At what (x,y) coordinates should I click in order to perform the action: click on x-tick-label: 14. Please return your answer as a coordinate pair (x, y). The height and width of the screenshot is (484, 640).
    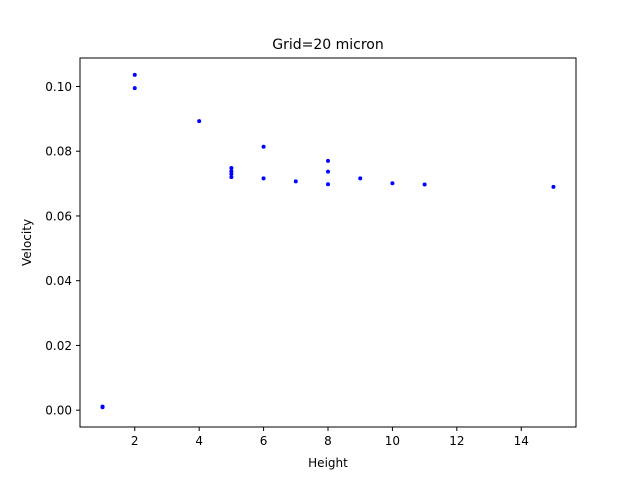
    Looking at the image, I should click on (521, 441).